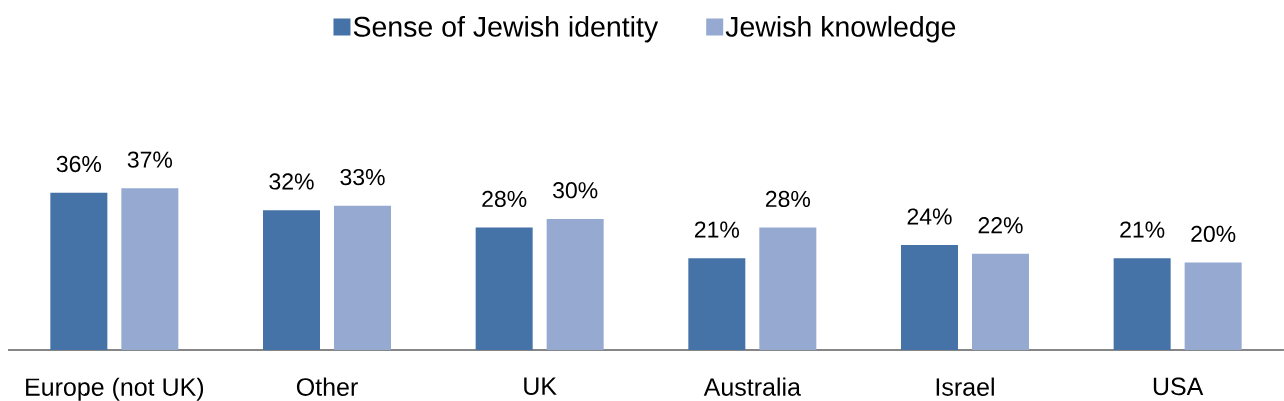  What do you see at coordinates (362, 177) in the screenshot?
I see `data-label: 33%` at bounding box center [362, 177].